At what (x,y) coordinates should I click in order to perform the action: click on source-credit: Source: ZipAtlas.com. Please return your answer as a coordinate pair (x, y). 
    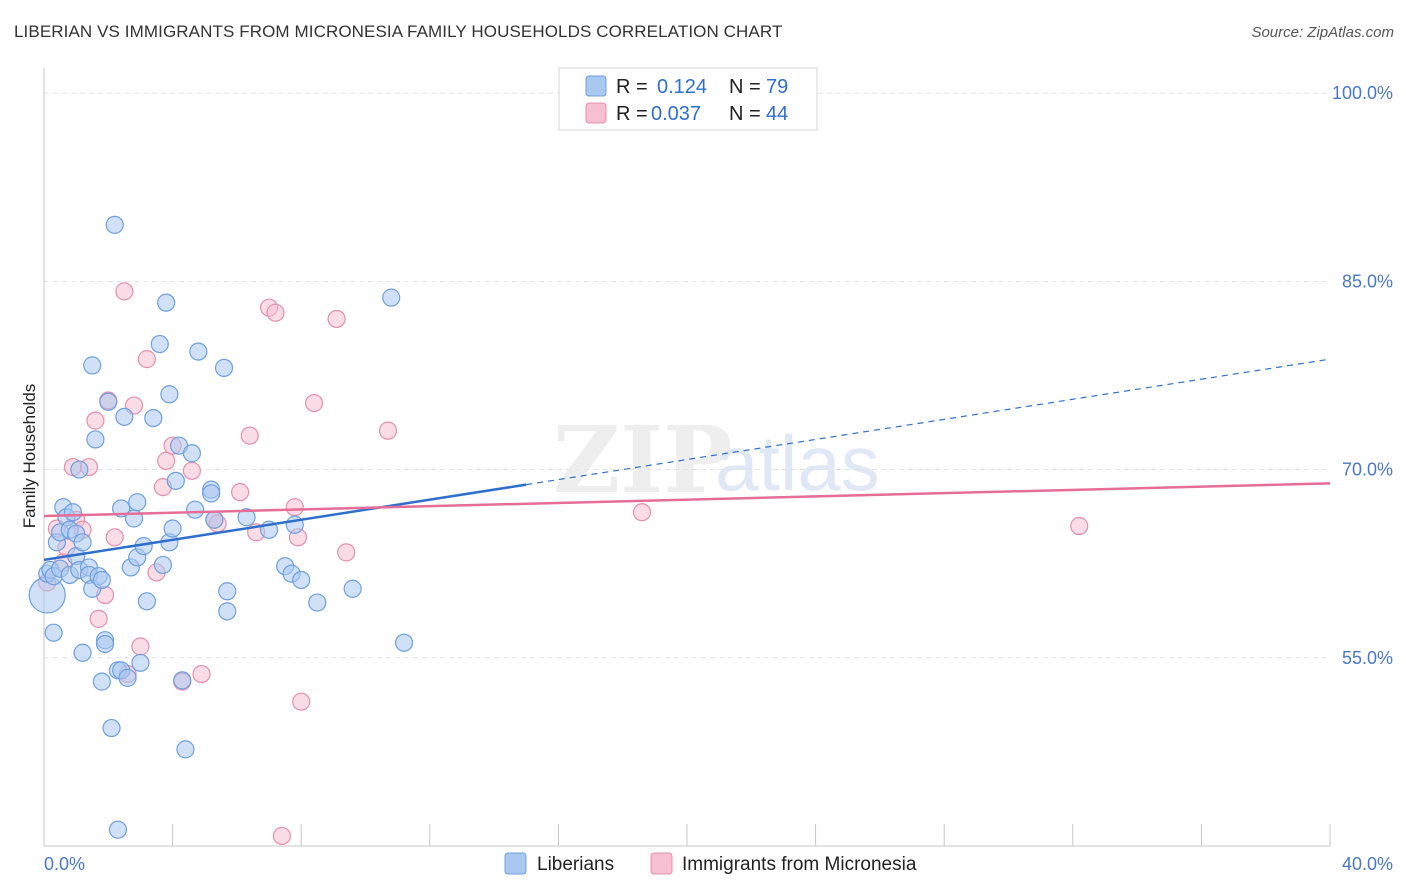
    Looking at the image, I should click on (1322, 32).